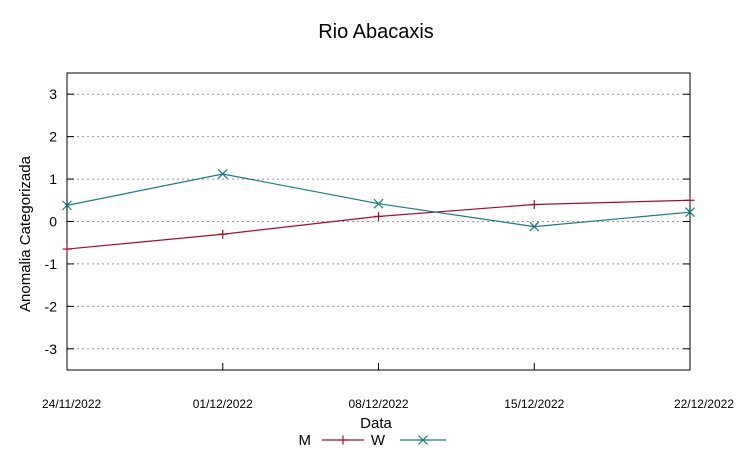  I want to click on legend-label-m: M, so click(305, 440).